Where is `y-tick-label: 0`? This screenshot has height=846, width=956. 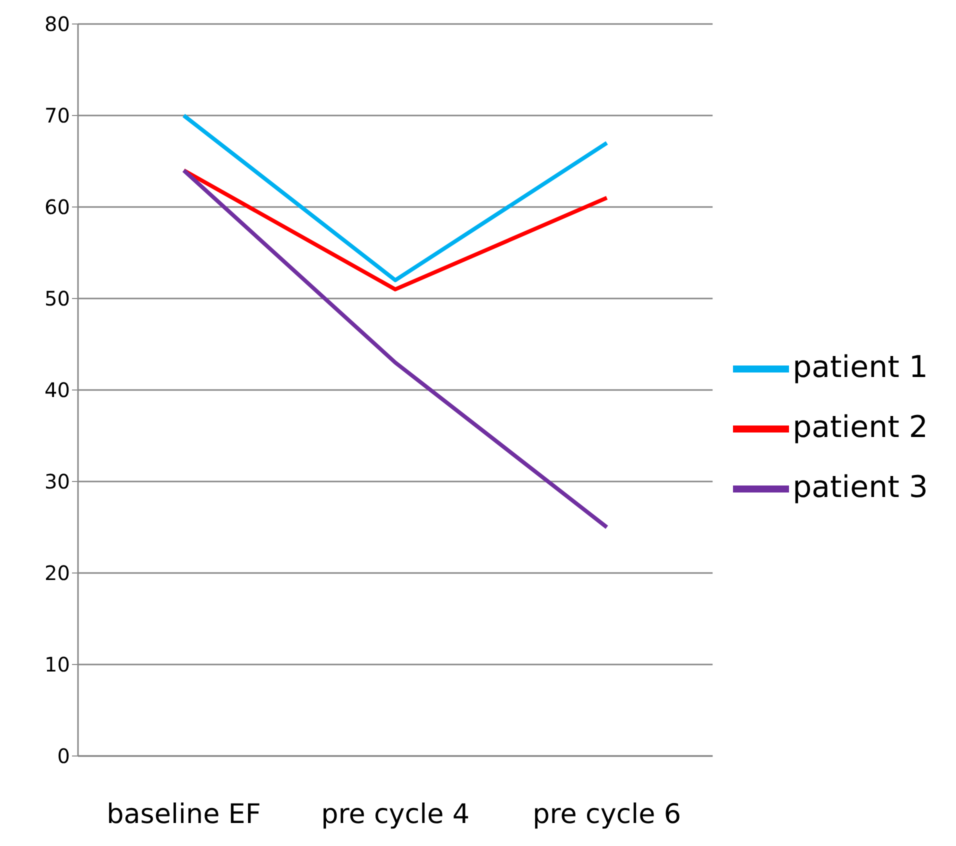 y-tick-label: 0 is located at coordinates (63, 756).